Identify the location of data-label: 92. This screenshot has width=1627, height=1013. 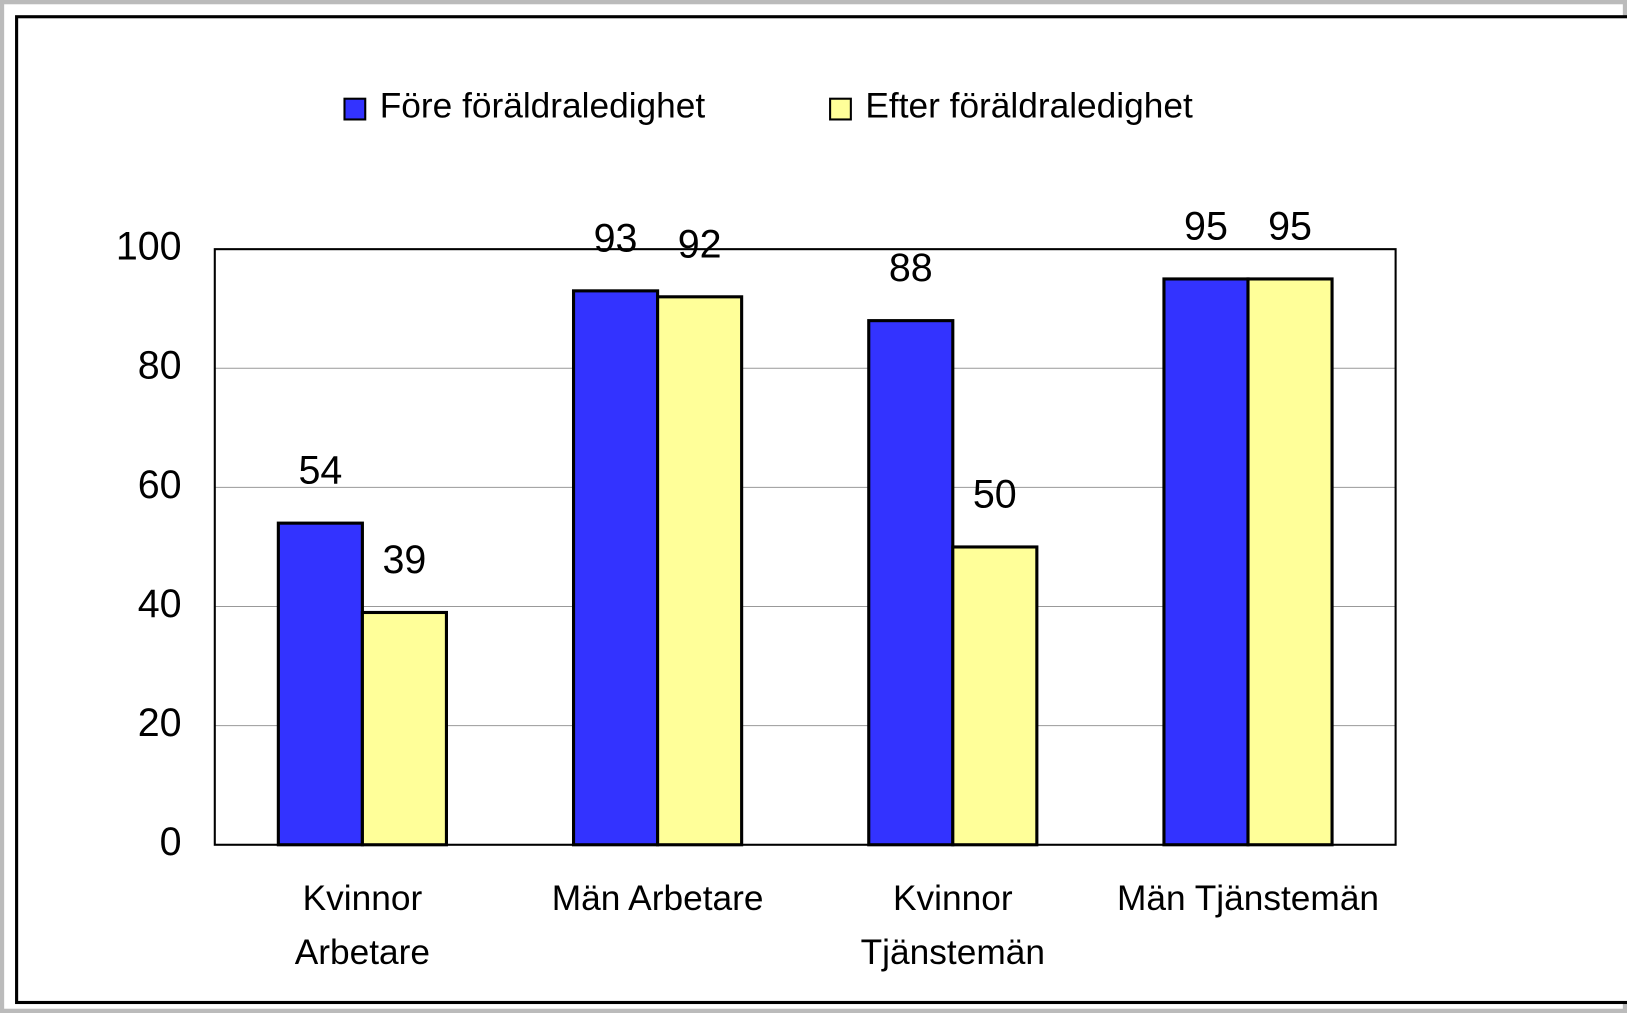
(700, 244).